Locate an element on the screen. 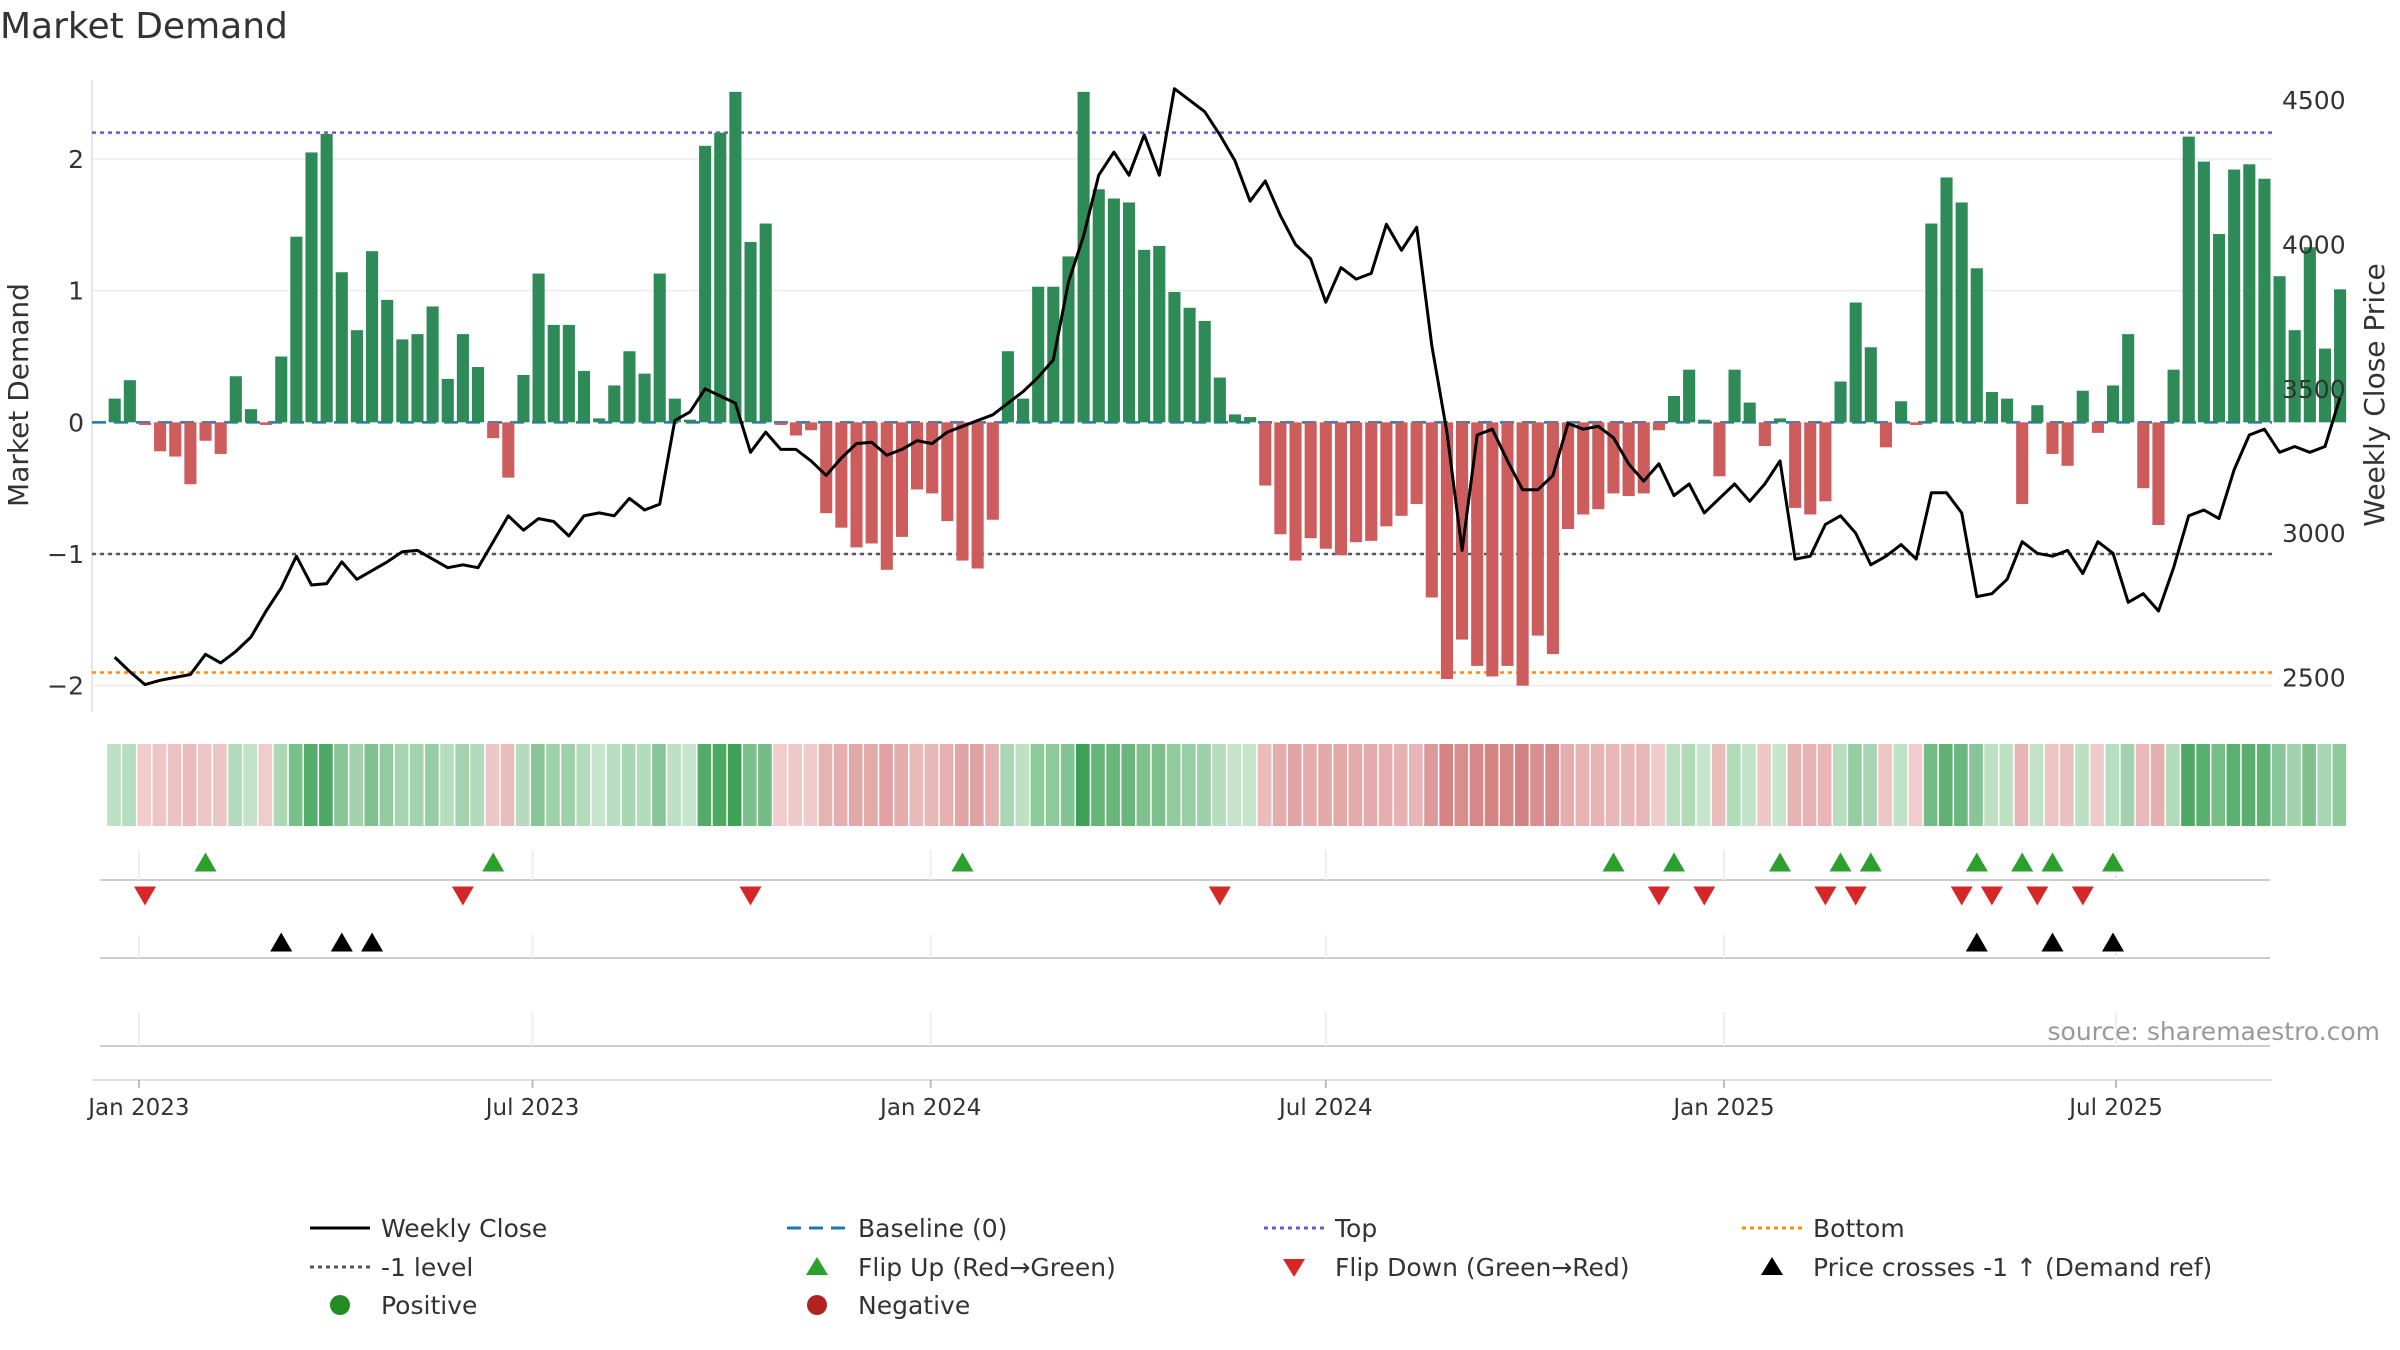  y-axis-ticks: −2 −1 0 1 2 is located at coordinates (65, 423).